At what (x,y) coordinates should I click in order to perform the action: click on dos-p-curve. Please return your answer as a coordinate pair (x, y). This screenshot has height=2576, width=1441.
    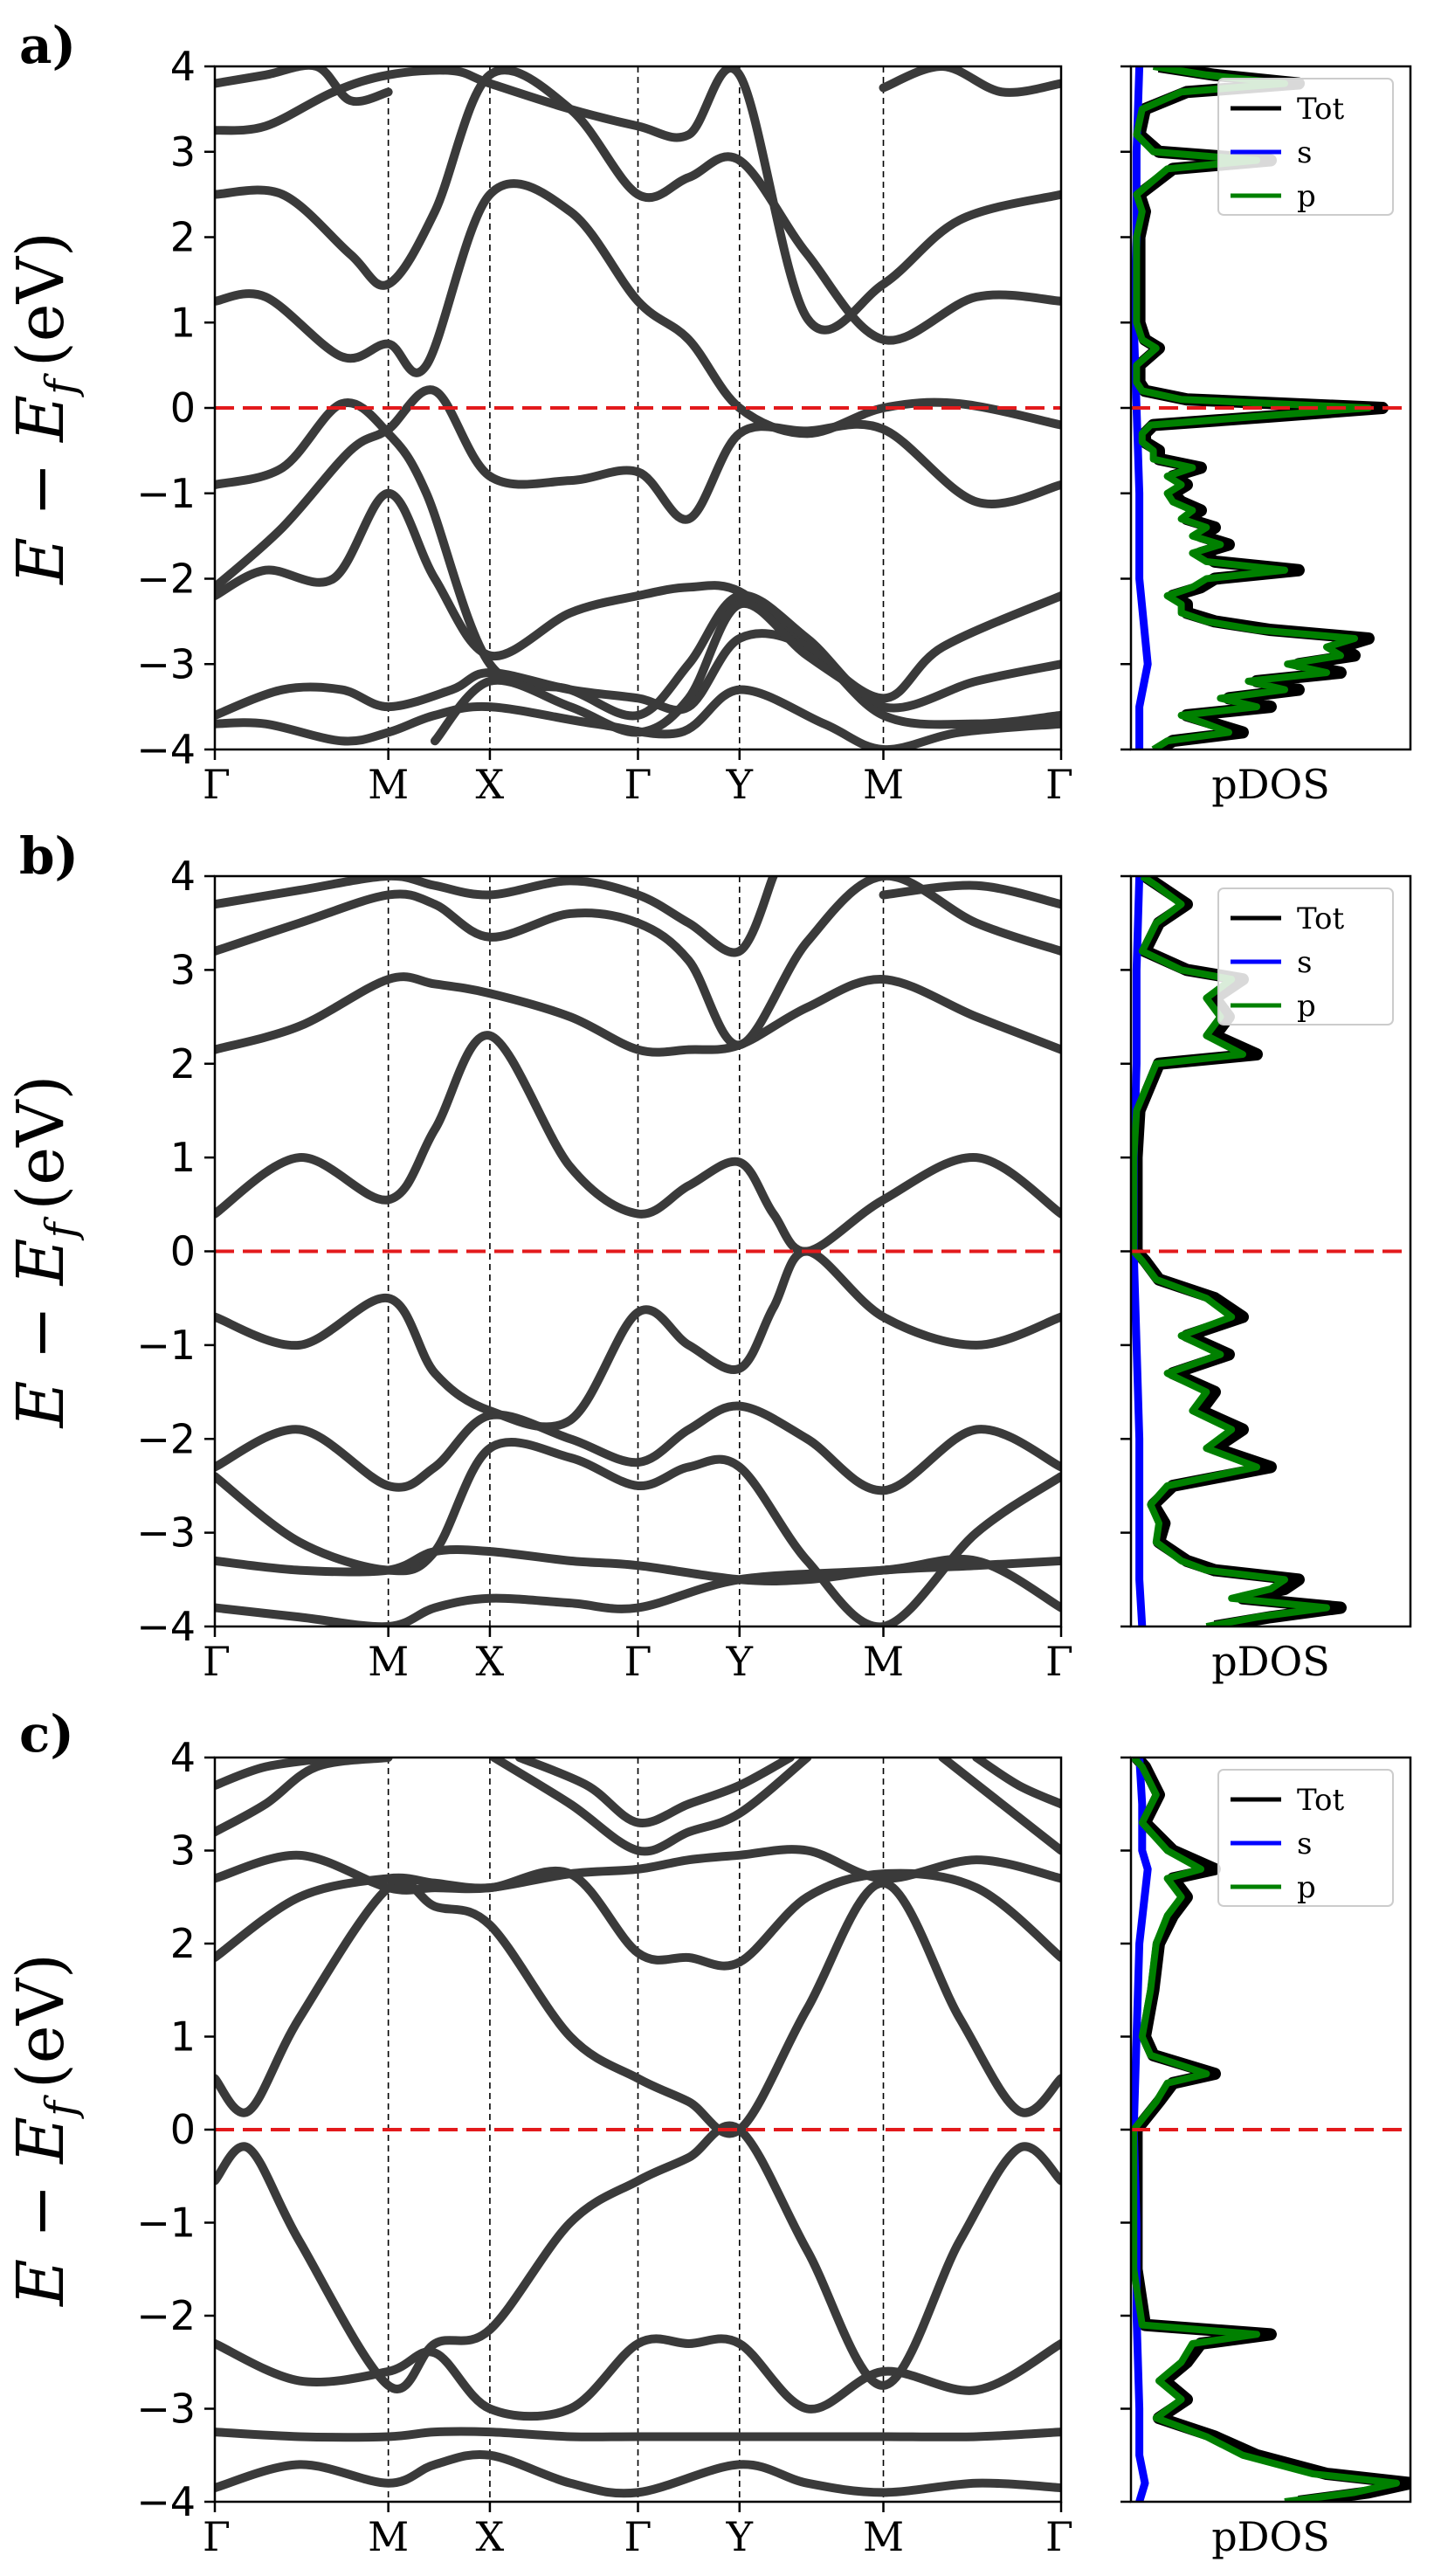
    Looking at the image, I should click on (1252, 407).